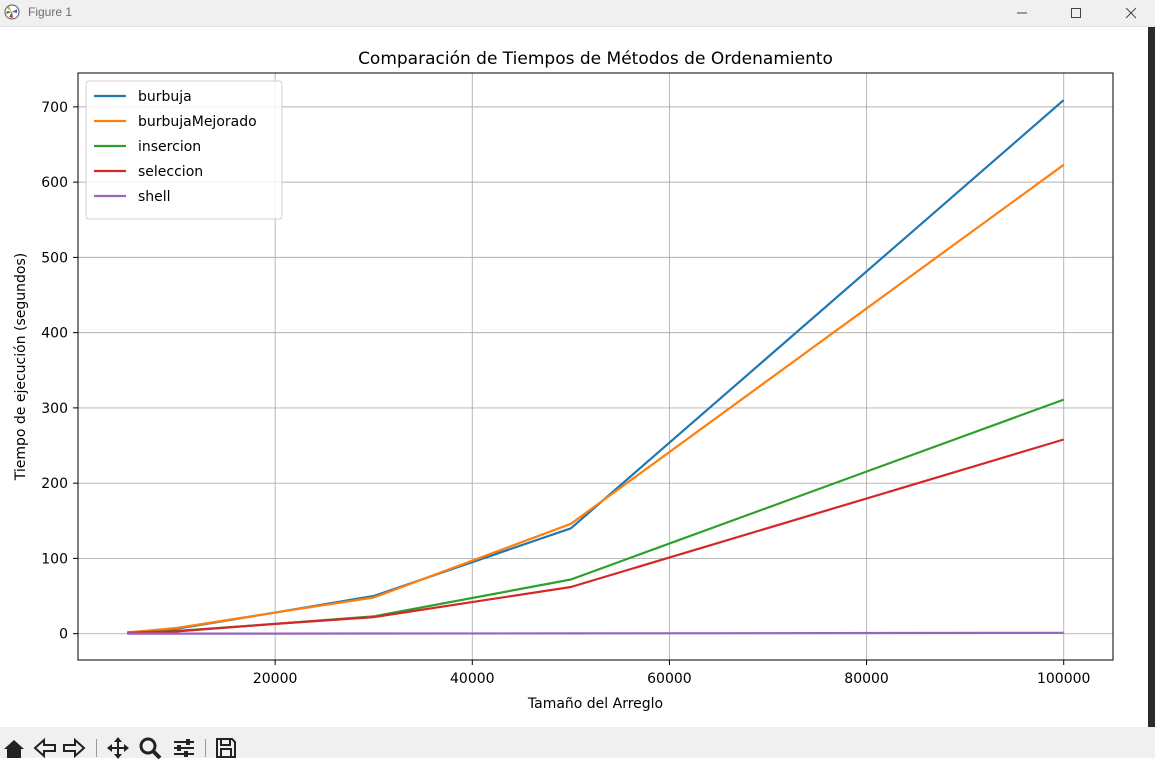 The width and height of the screenshot is (1155, 760). I want to click on legend-label-seleccion: seleccion, so click(170, 172).